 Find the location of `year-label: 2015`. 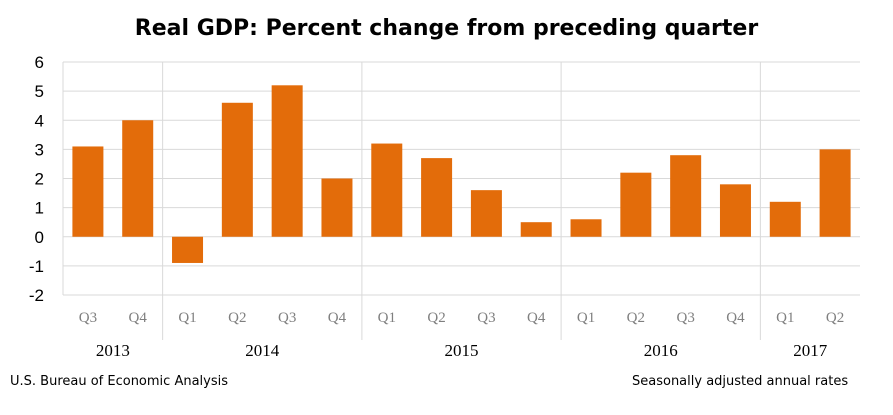

year-label: 2015 is located at coordinates (462, 350).